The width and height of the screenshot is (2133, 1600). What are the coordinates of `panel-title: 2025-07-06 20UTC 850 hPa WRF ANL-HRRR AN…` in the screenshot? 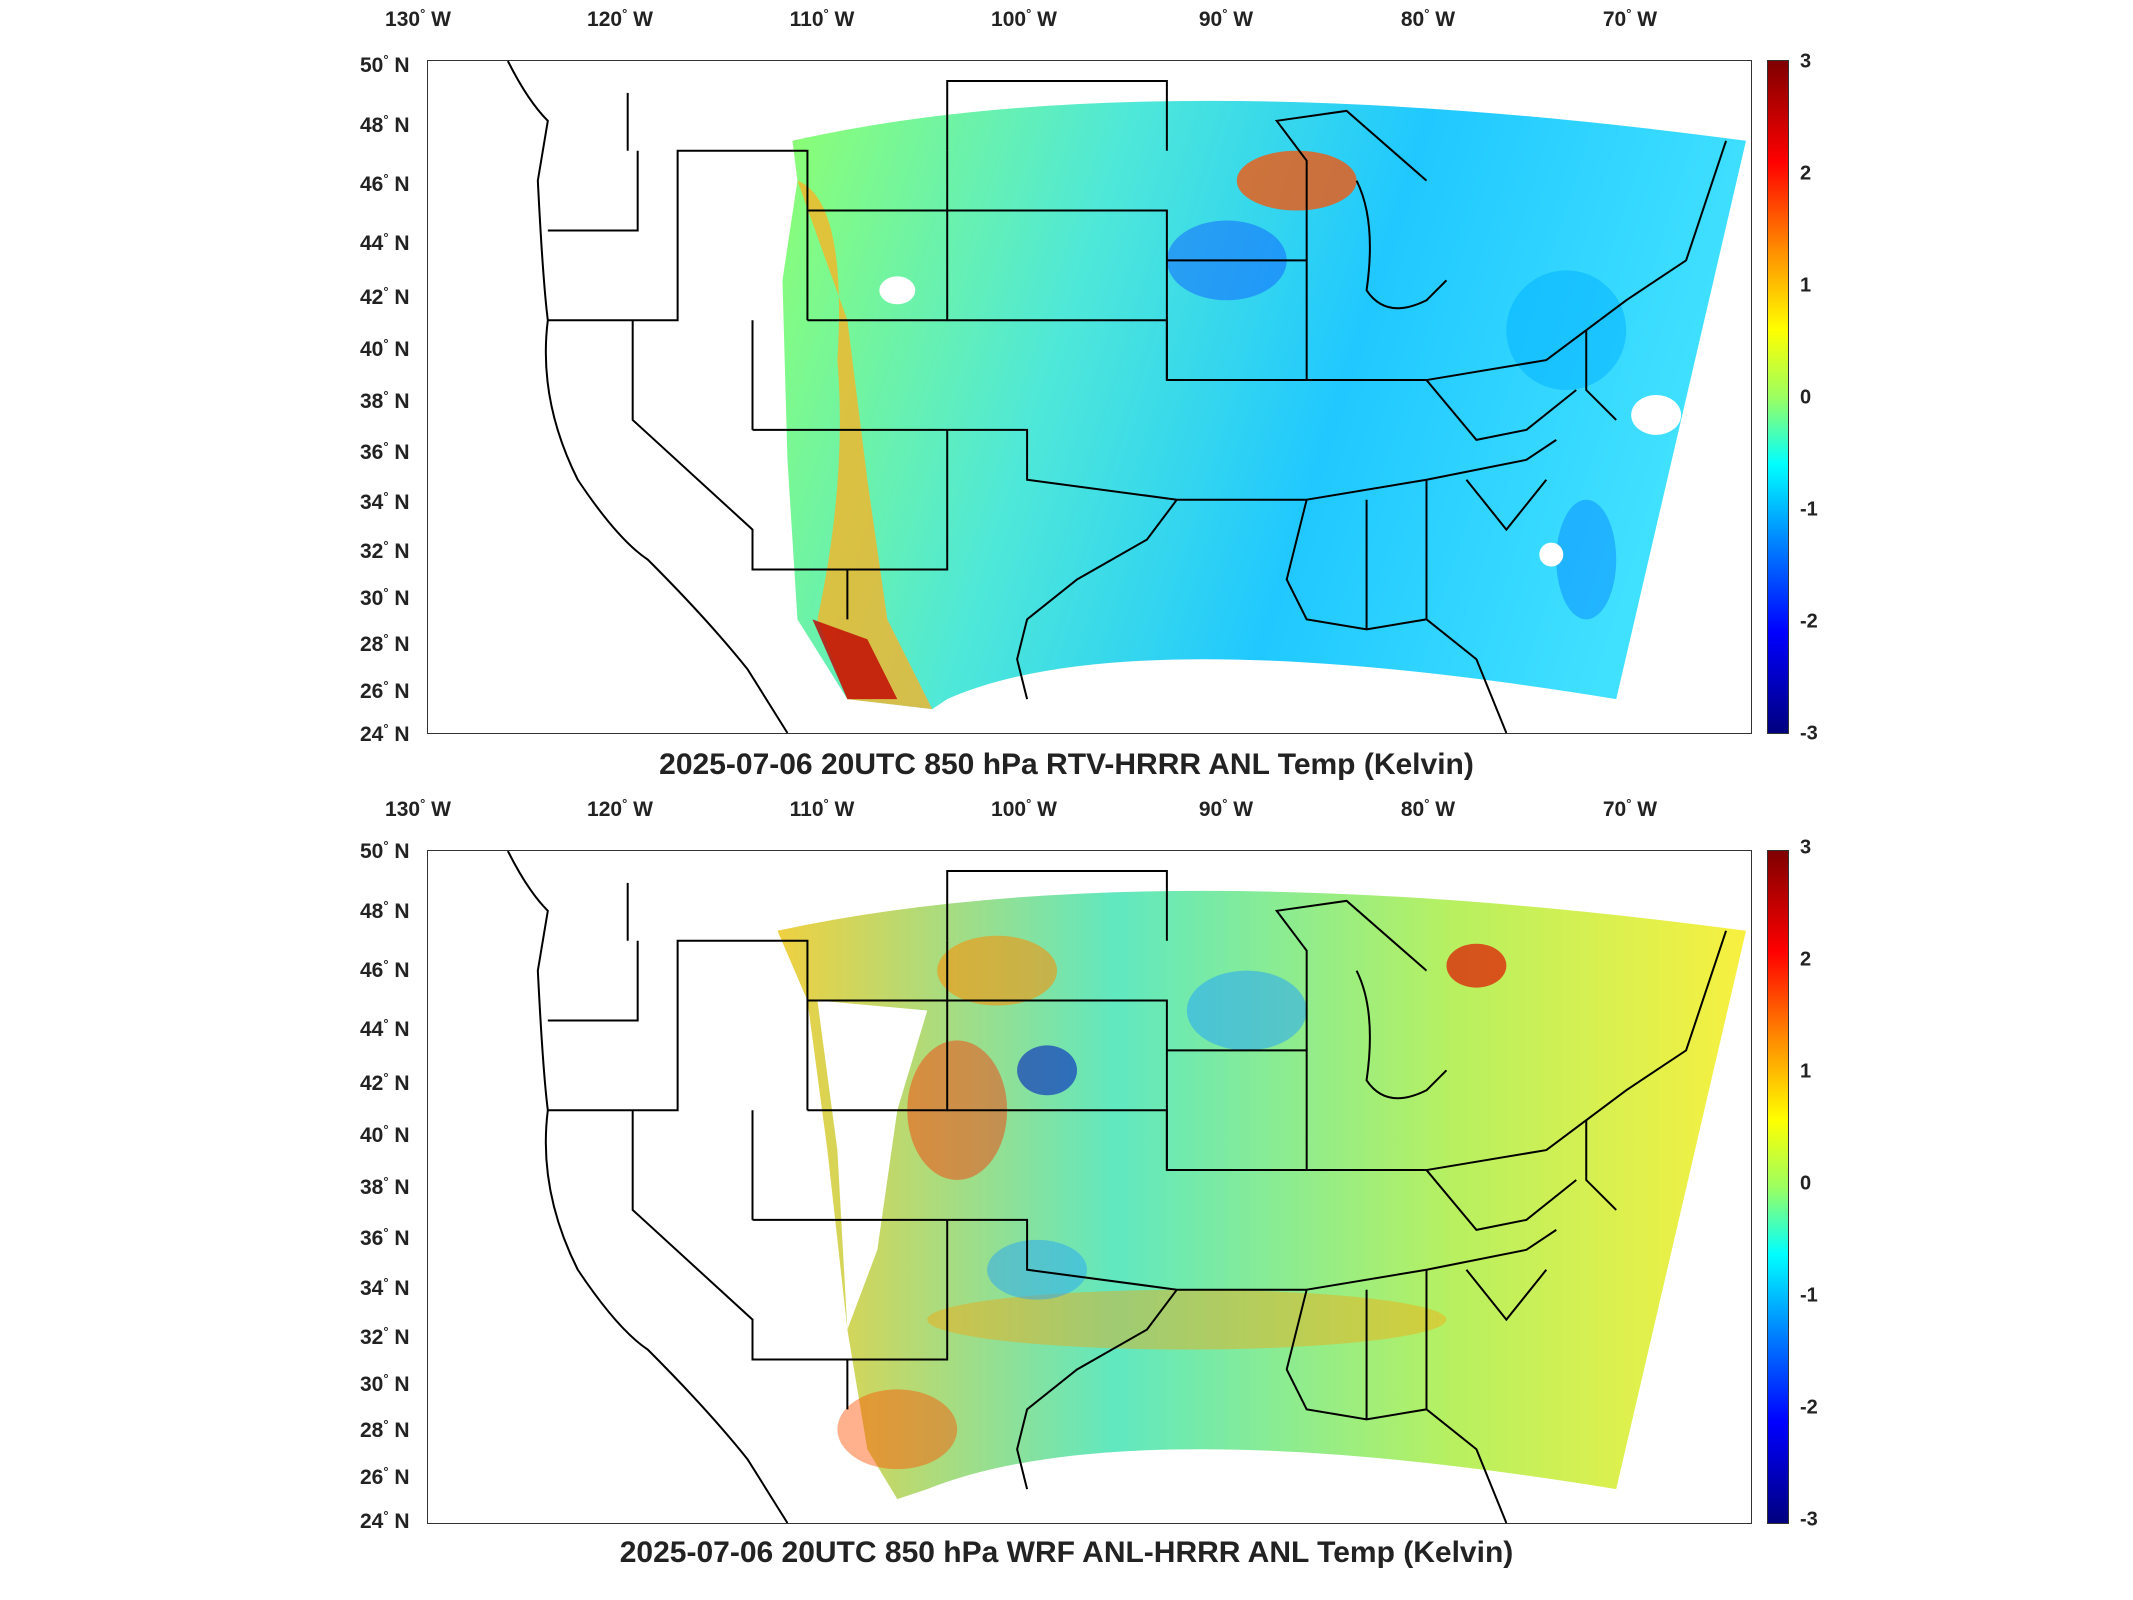 It's located at (1066, 1552).